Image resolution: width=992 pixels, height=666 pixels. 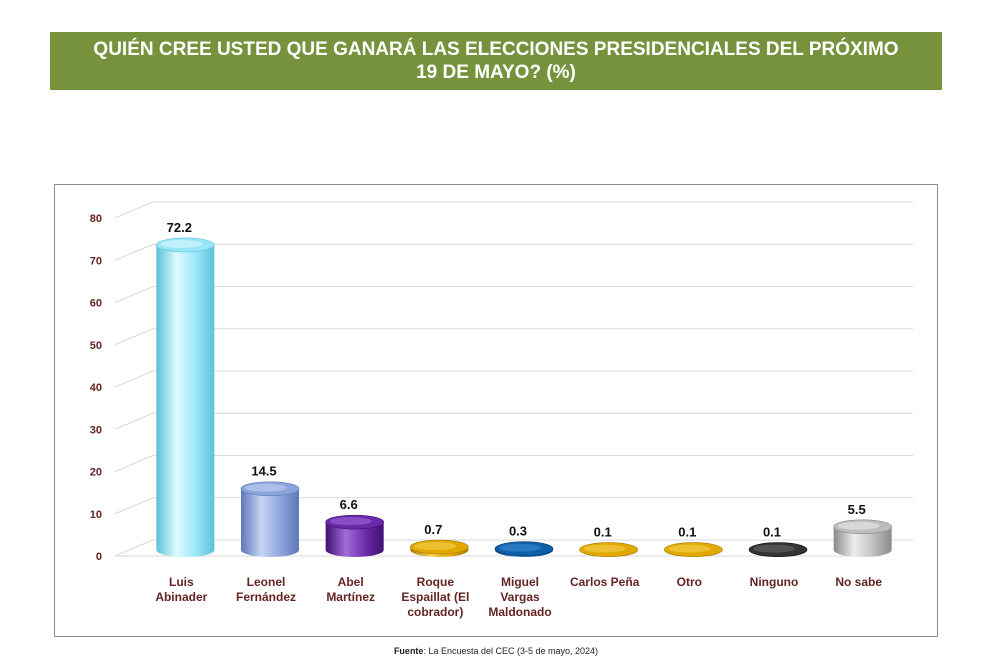 I want to click on category-label: Roque Espaillat (El cobrador), so click(x=435, y=597).